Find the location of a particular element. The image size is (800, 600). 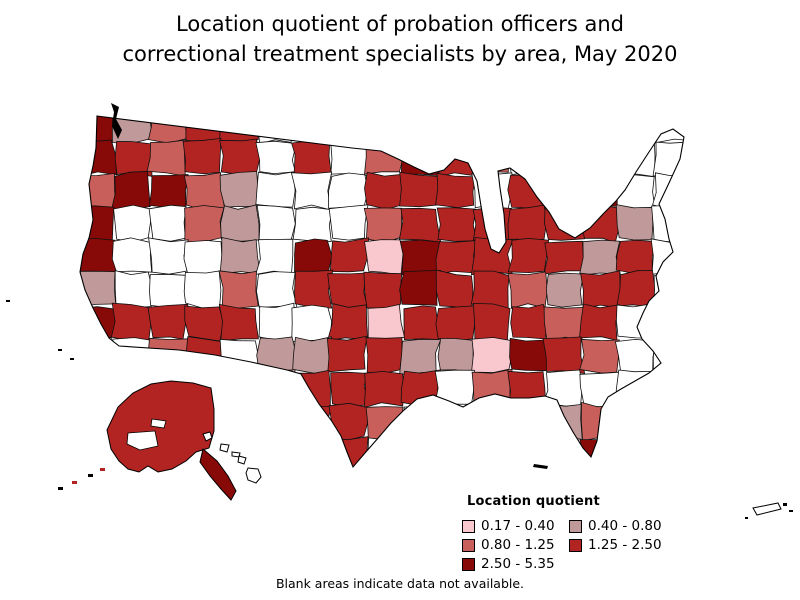

alaska-blank-area is located at coordinates (142, 440).